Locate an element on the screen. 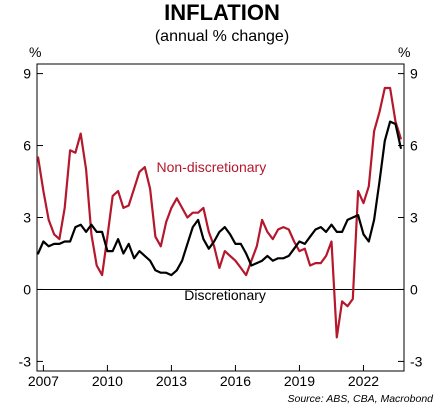  series-label-non-discretionary: Non-discretionary is located at coordinates (211, 167).